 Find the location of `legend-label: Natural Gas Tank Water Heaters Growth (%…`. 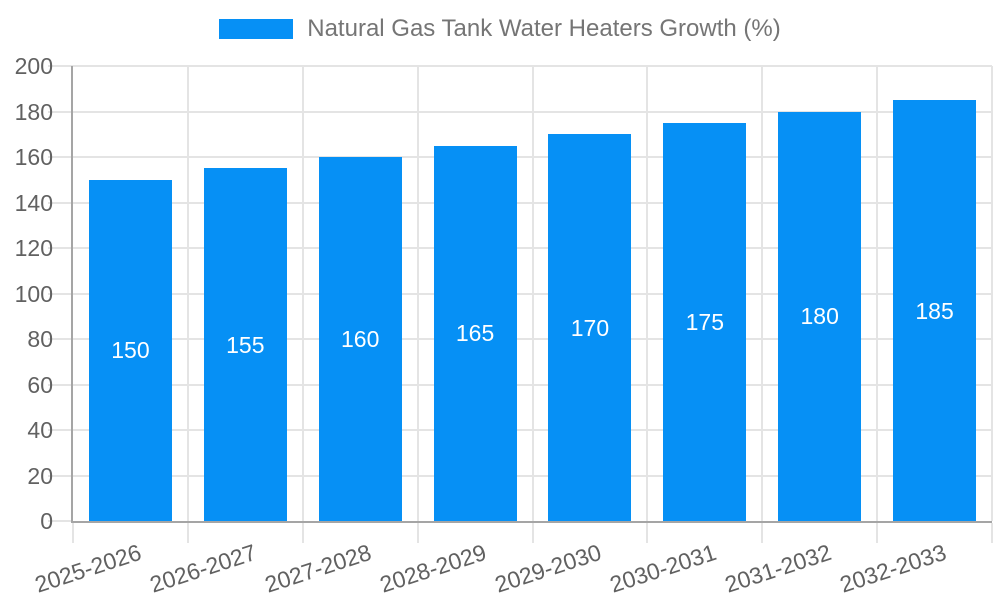

legend-label: Natural Gas Tank Water Heaters Growth (%… is located at coordinates (544, 28).